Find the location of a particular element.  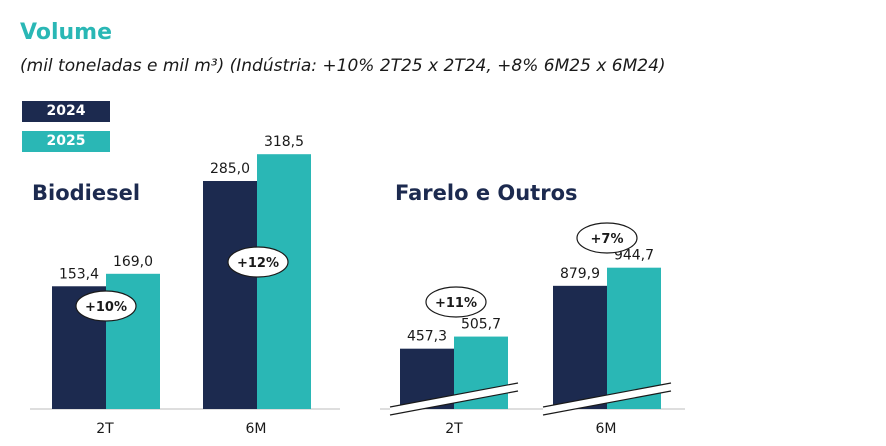

growth-label-biodiesel-2t: +10% is located at coordinates (106, 307).